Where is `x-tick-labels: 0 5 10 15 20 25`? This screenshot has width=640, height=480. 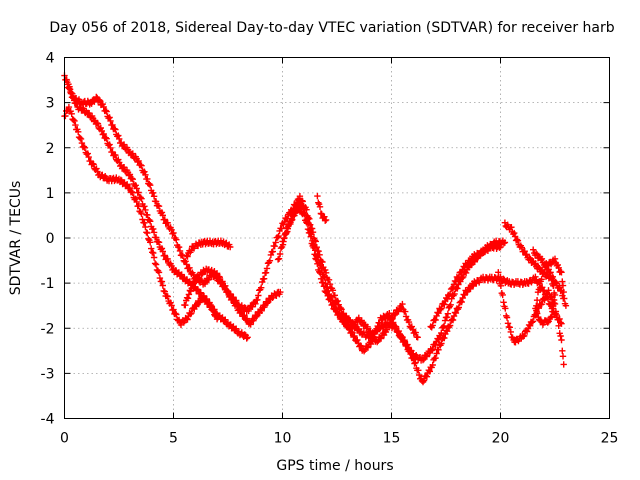 x-tick-labels: 0 5 10 15 20 25 is located at coordinates (339, 439).